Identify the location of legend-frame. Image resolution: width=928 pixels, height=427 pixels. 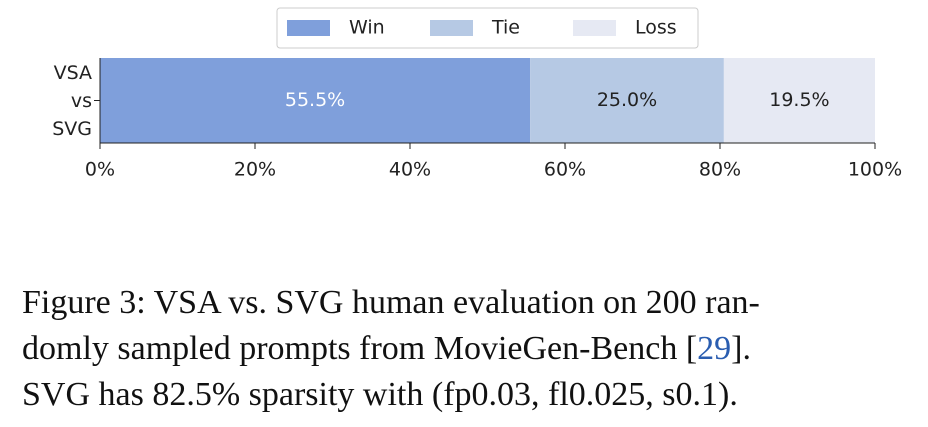
(487, 28).